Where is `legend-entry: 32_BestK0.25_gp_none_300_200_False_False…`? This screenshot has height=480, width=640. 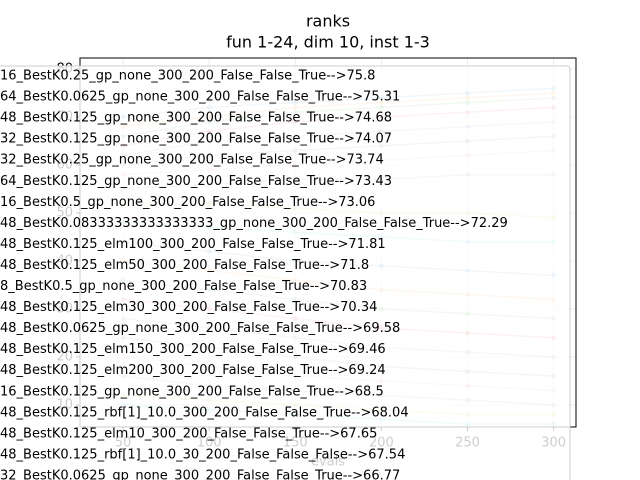
legend-entry: 32_BestK0.25_gp_none_300_200_False_False… is located at coordinates (192, 160).